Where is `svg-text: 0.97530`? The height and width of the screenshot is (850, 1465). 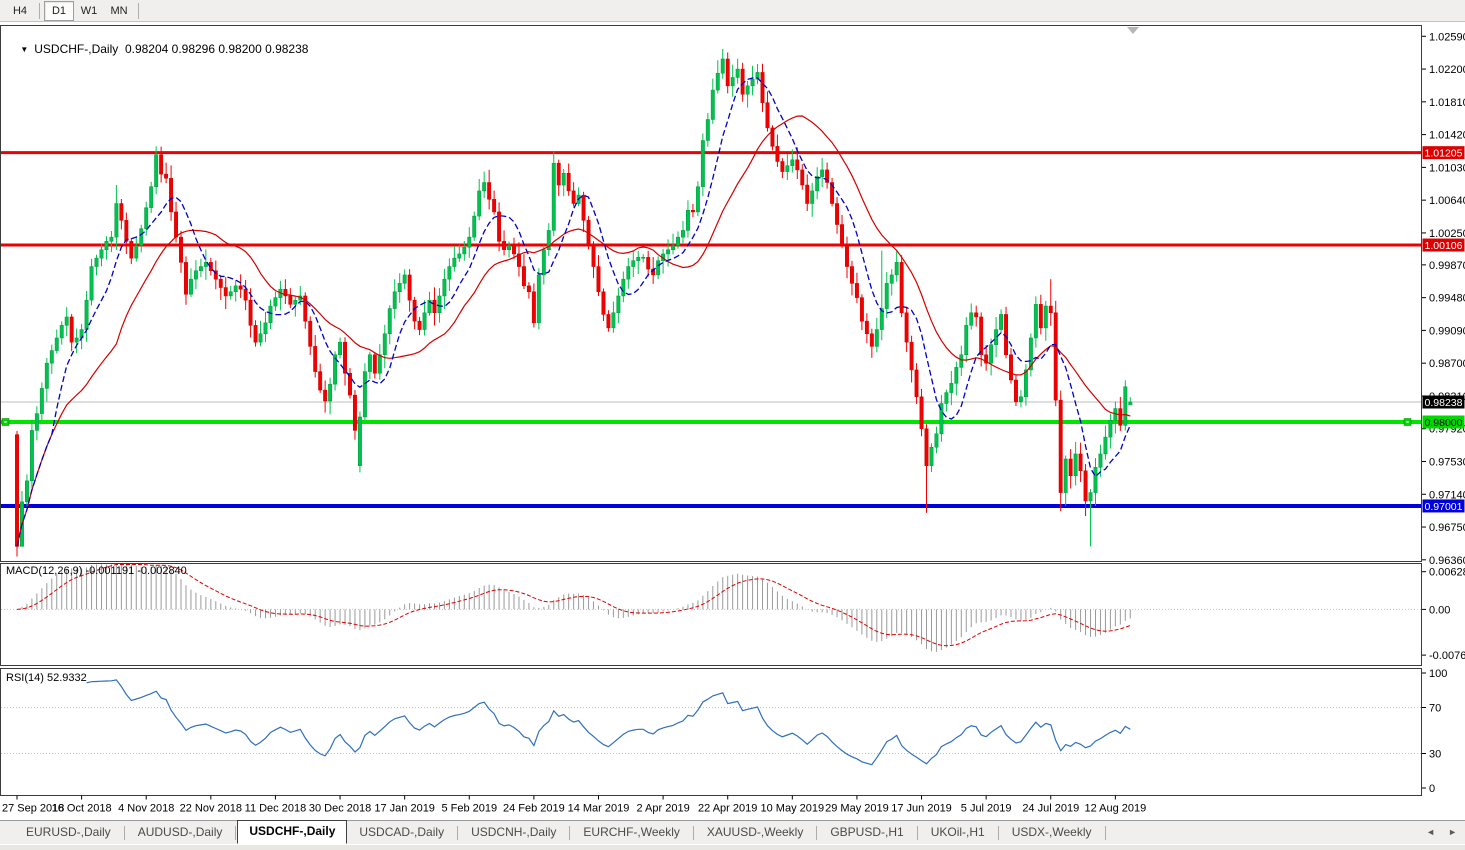 svg-text: 0.97530 is located at coordinates (1447, 462).